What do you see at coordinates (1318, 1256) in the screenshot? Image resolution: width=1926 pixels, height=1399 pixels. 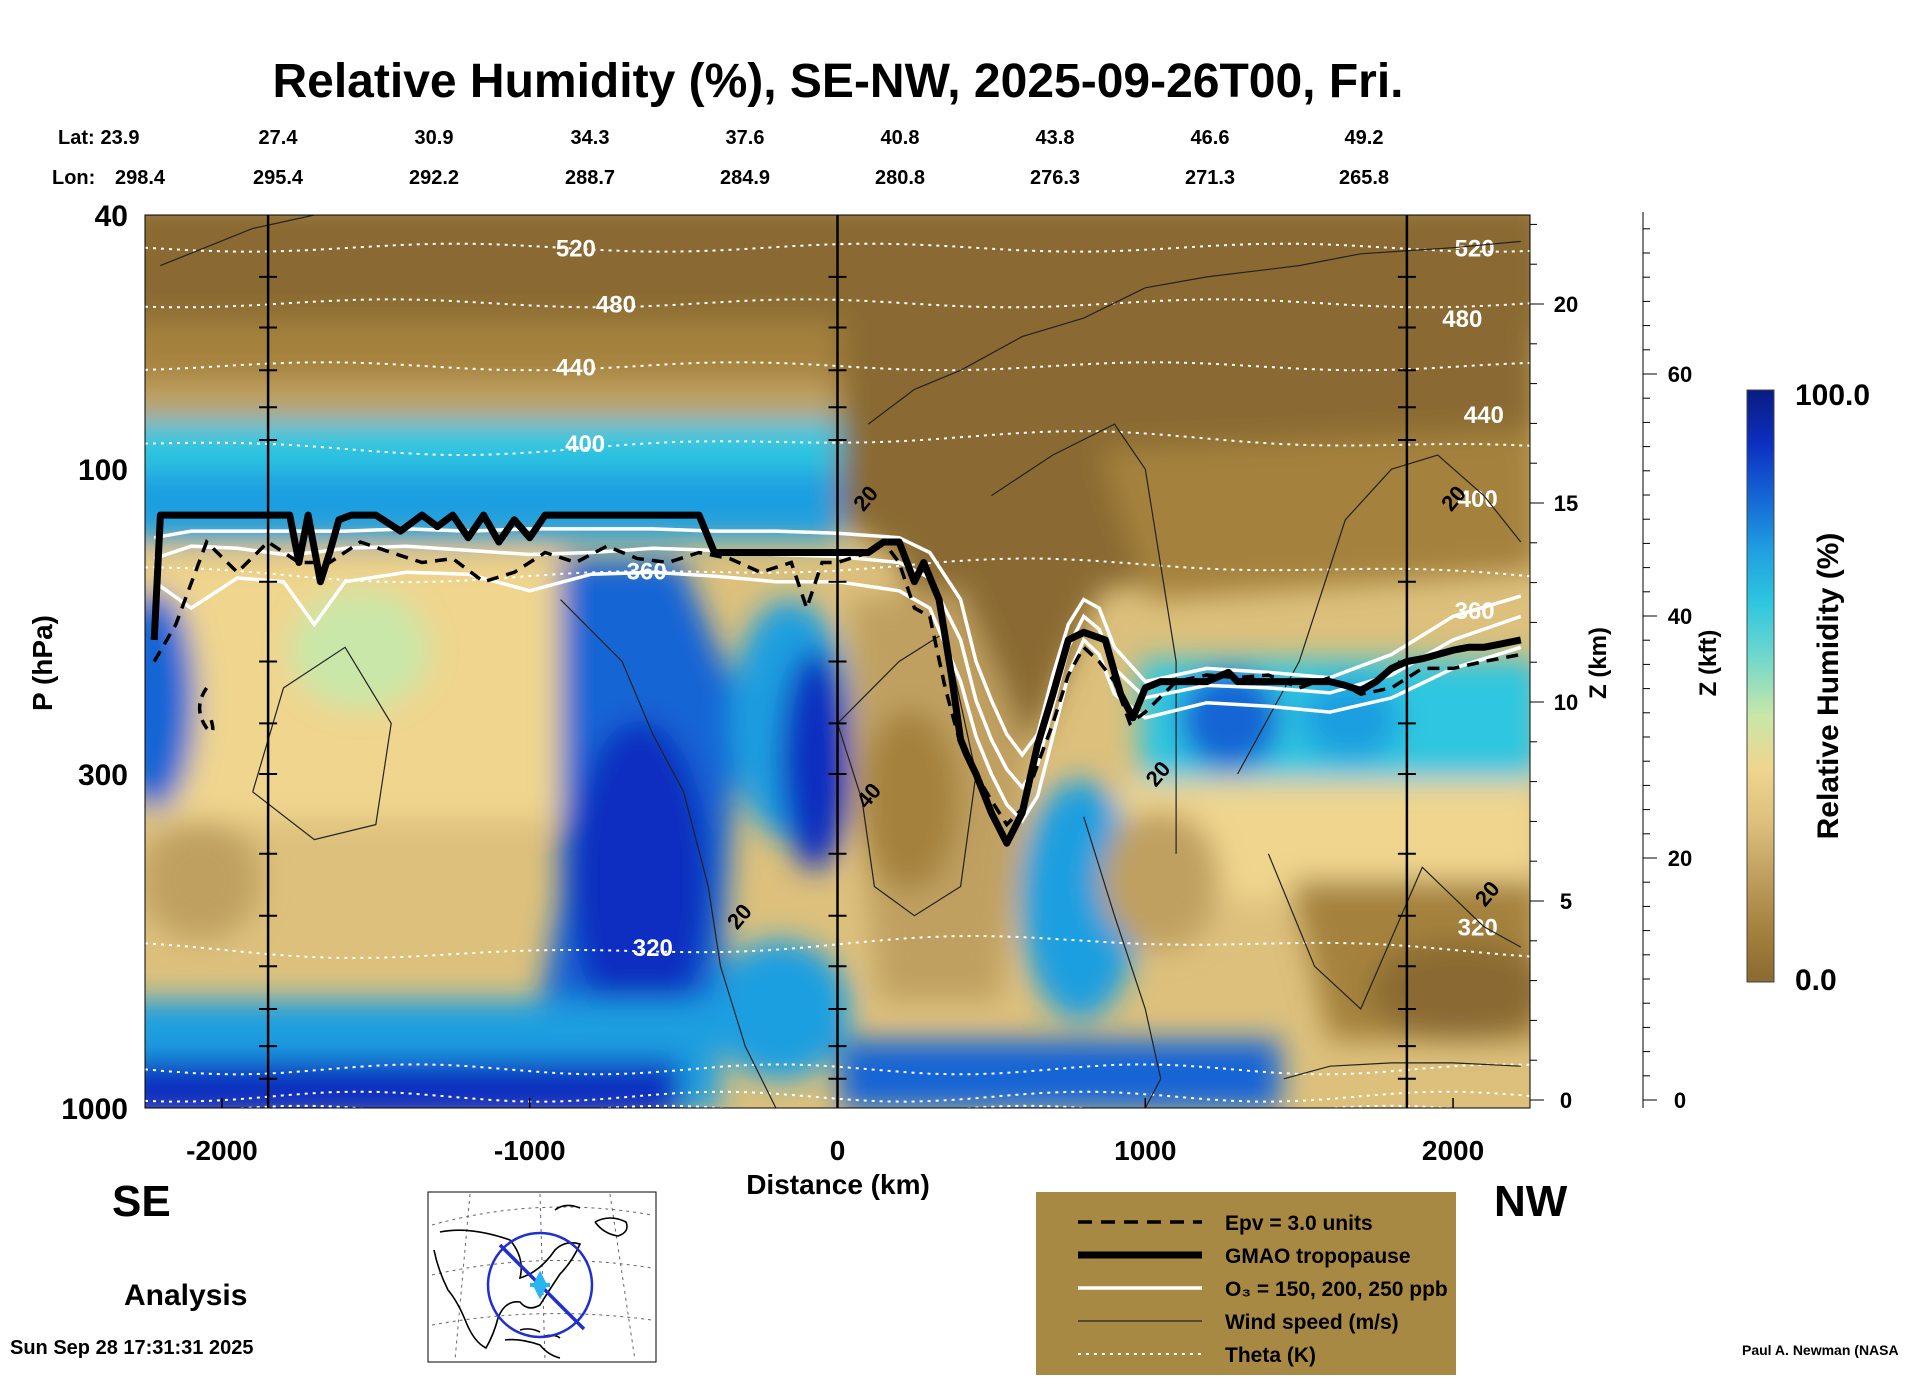 I see `legend-label: GMAO tropopause` at bounding box center [1318, 1256].